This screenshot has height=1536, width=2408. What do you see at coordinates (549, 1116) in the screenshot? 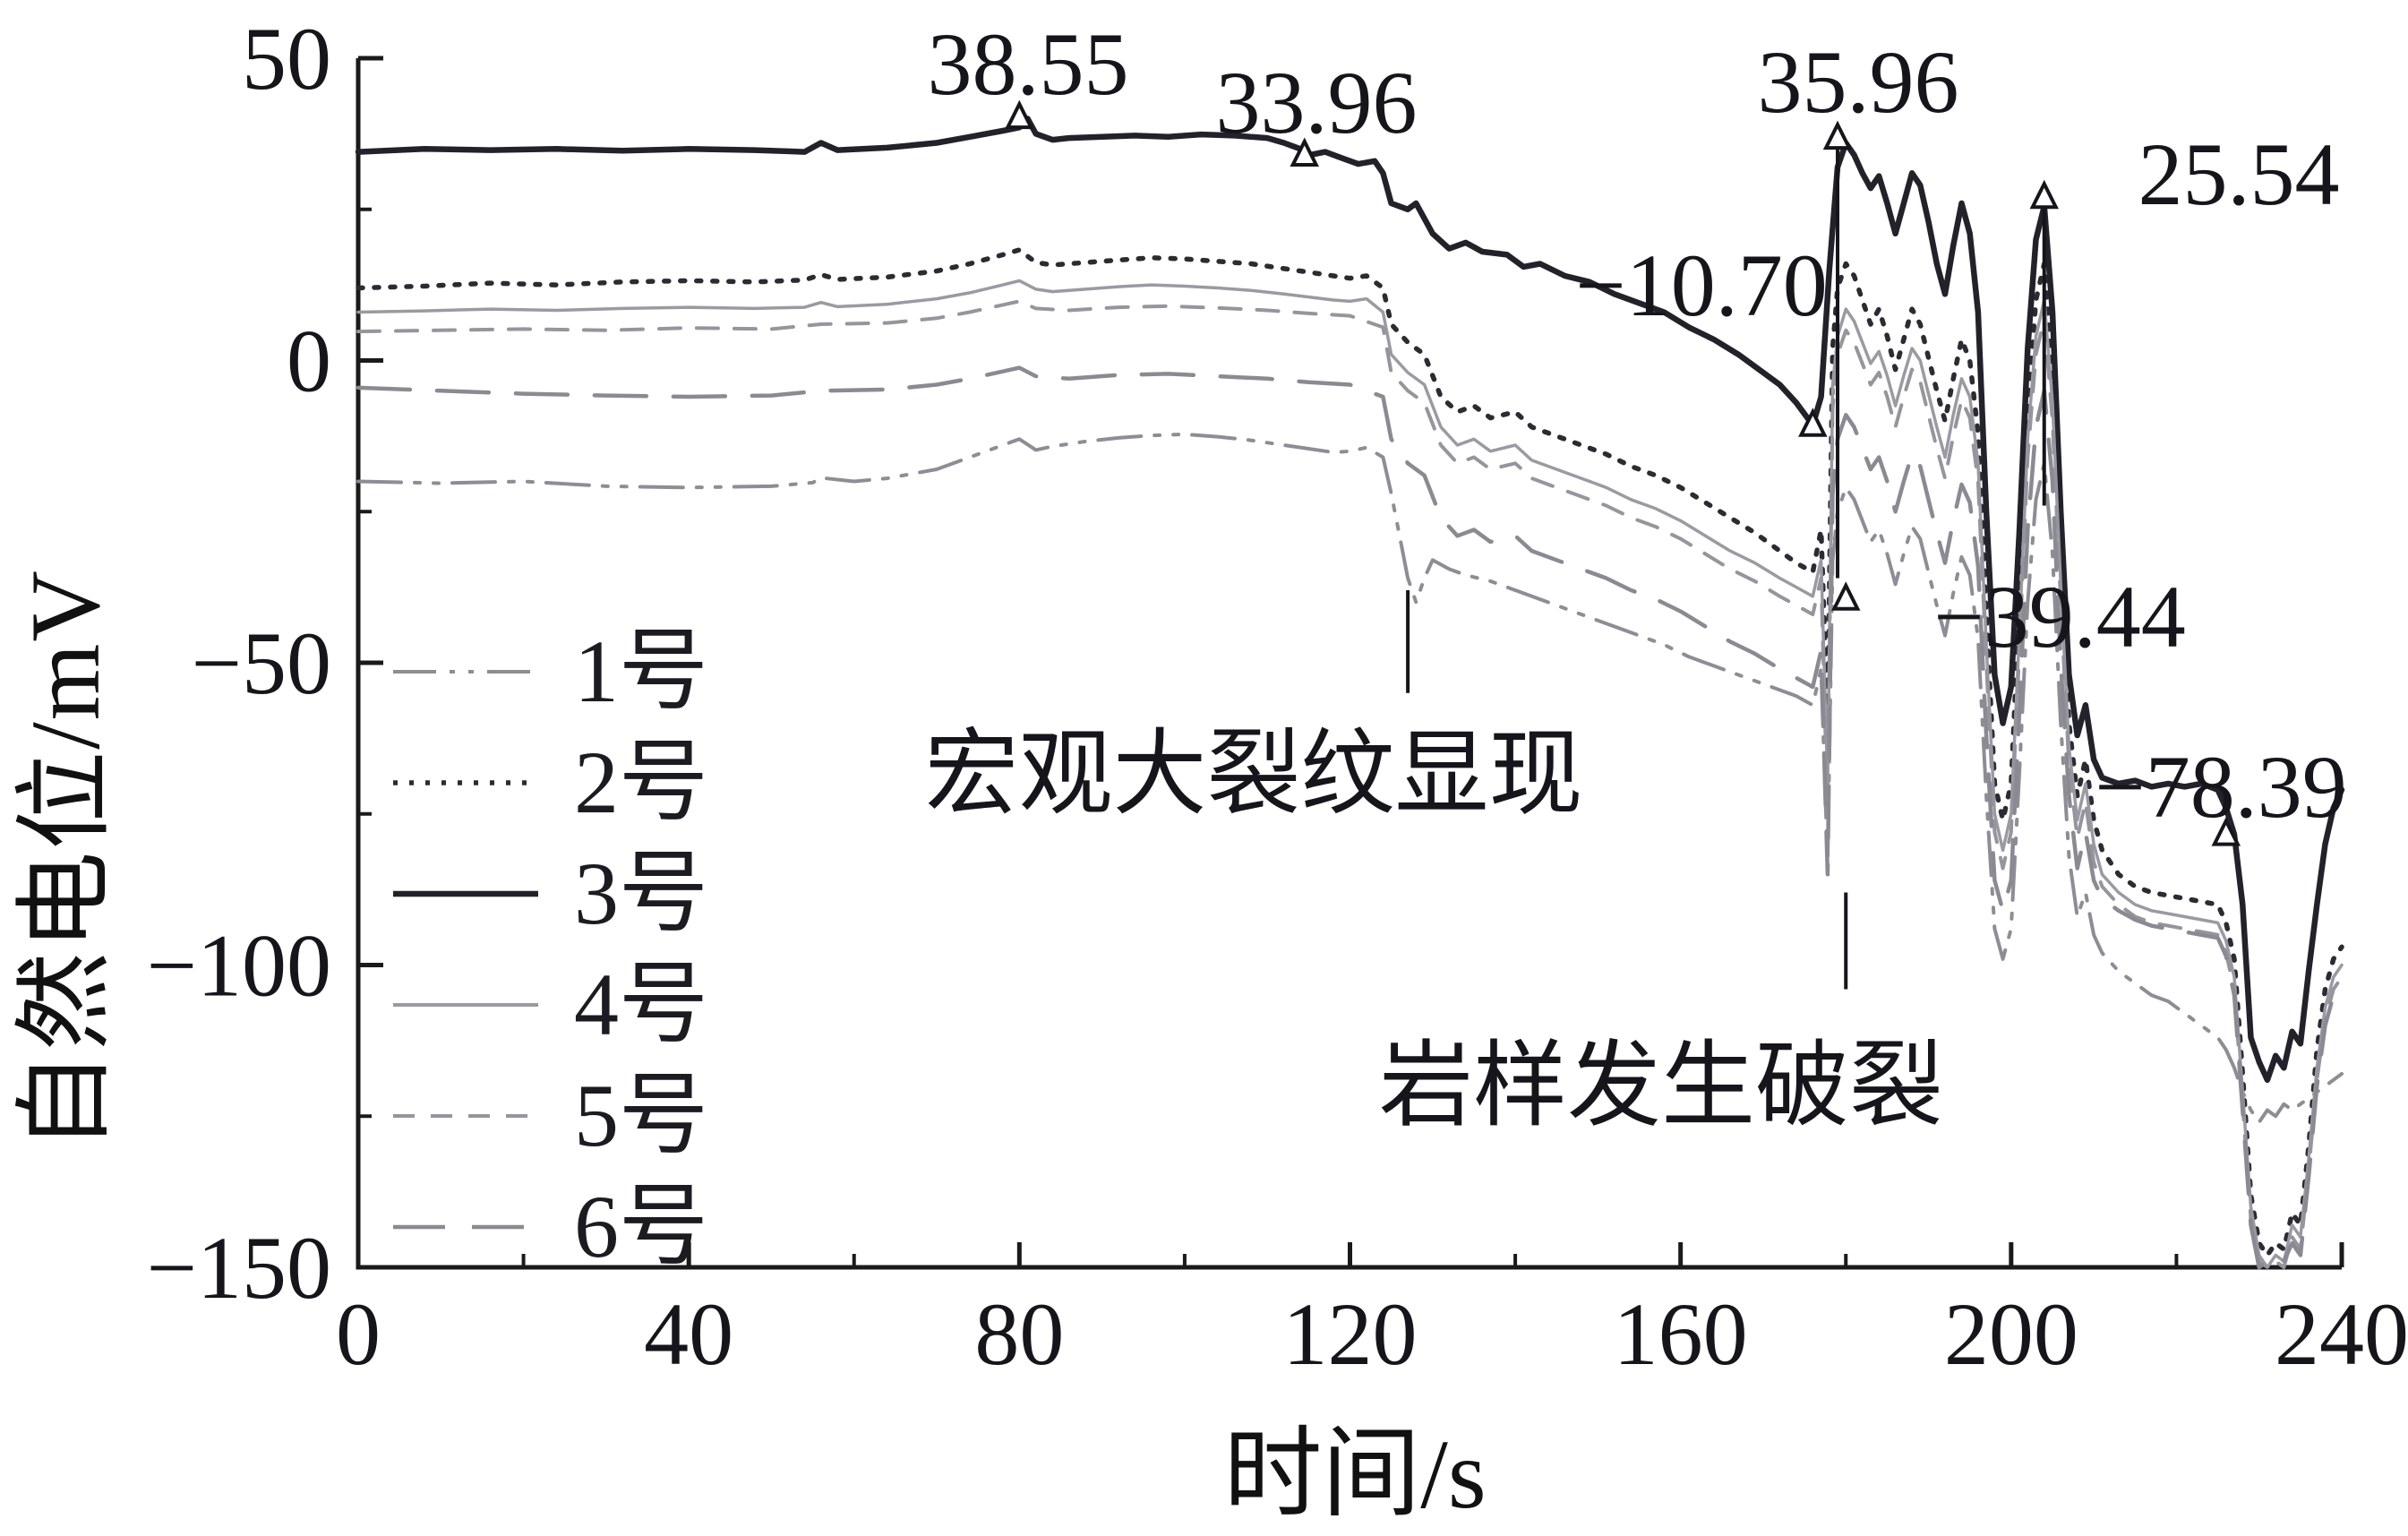
I see `legend-item-5号: 5号` at bounding box center [549, 1116].